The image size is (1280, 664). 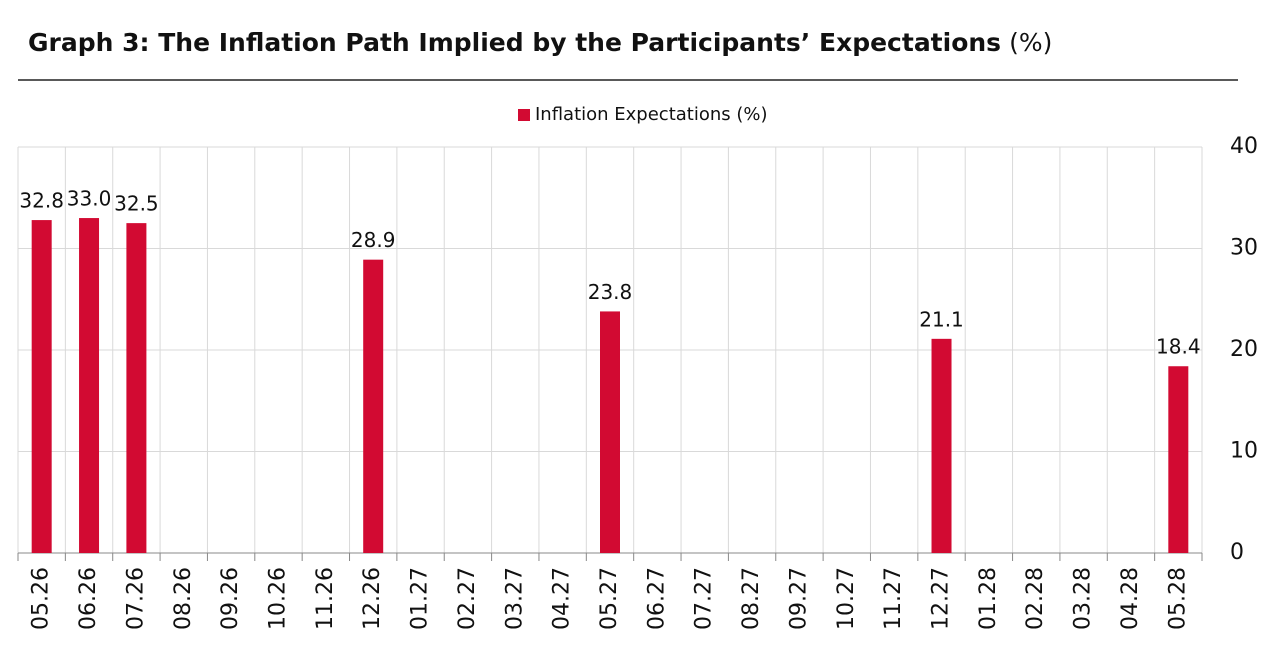 What do you see at coordinates (1083, 598) in the screenshot?
I see `x-tick-label: 03.28` at bounding box center [1083, 598].